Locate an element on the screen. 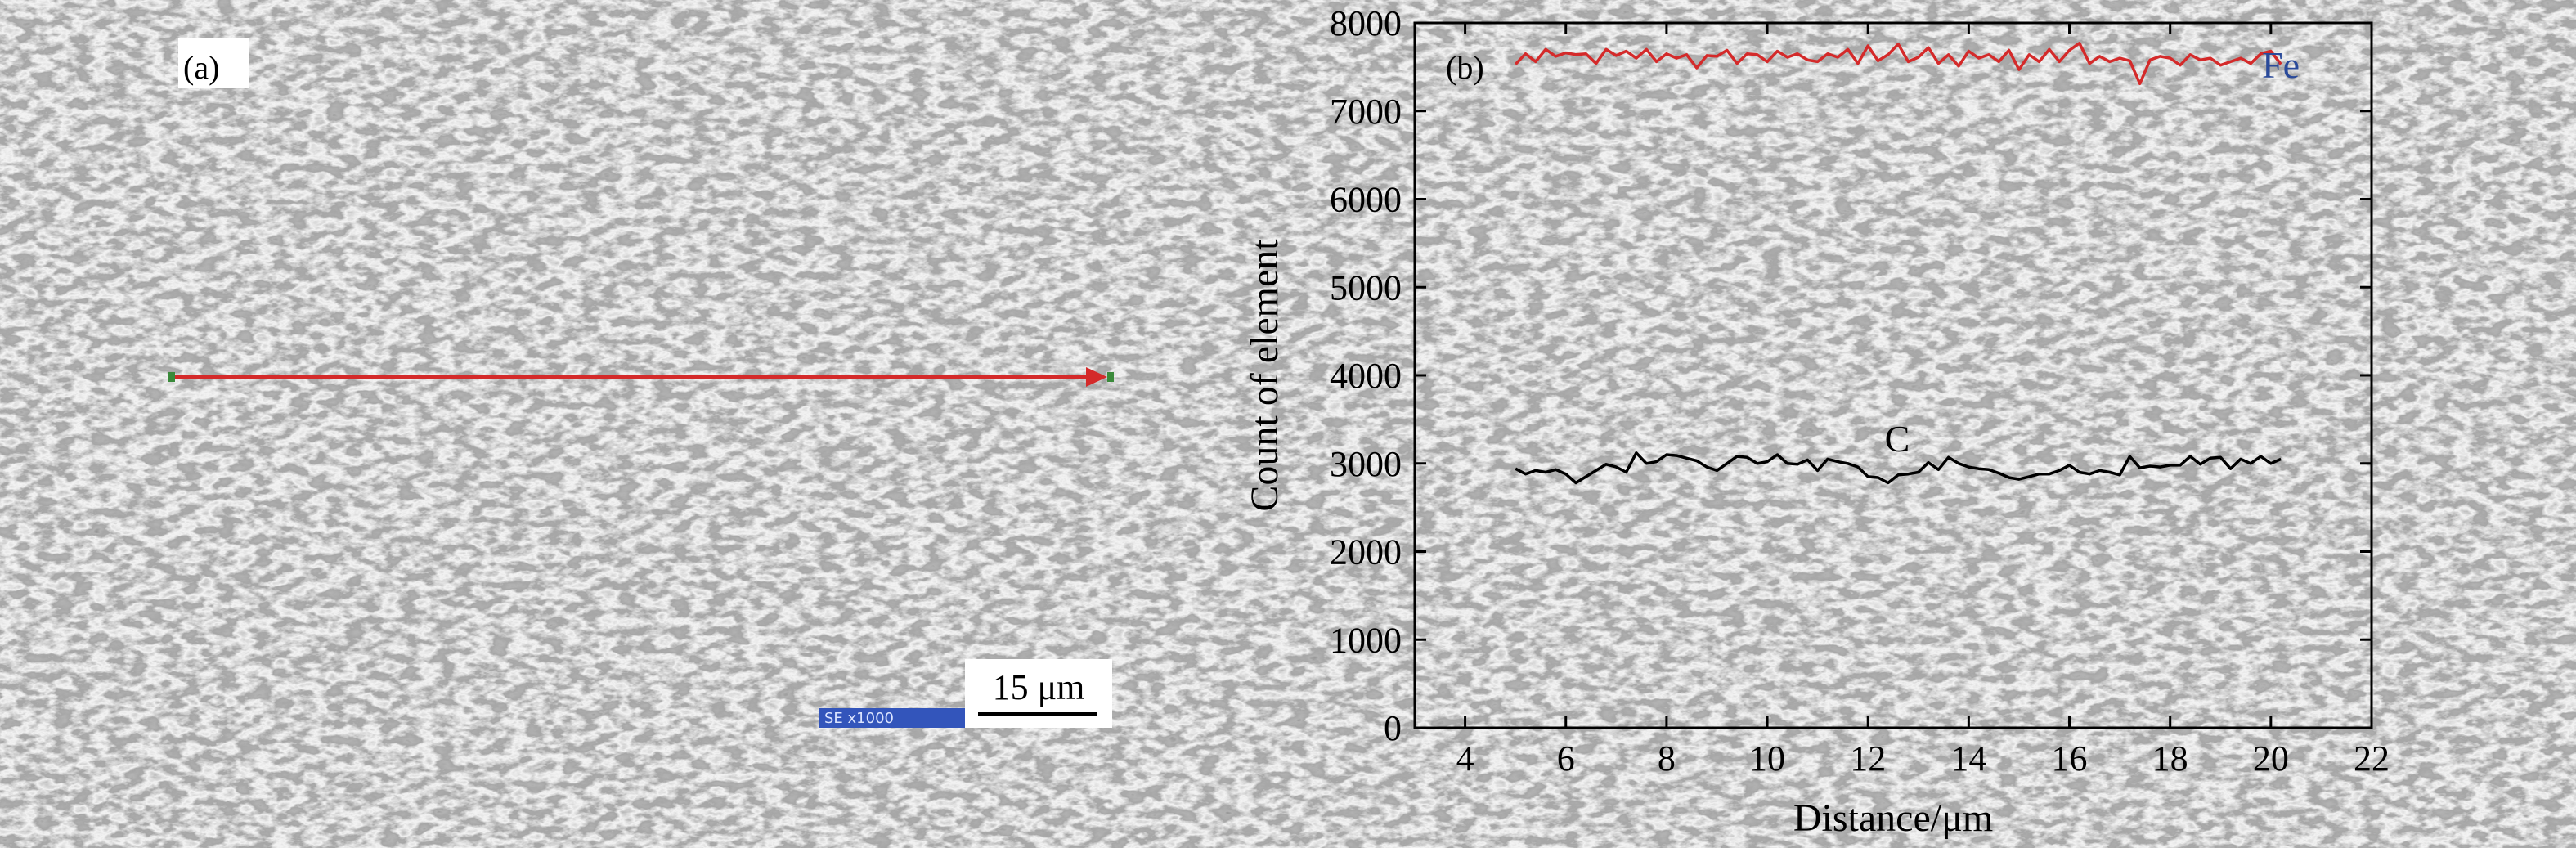  series-line-c is located at coordinates (1898, 468).